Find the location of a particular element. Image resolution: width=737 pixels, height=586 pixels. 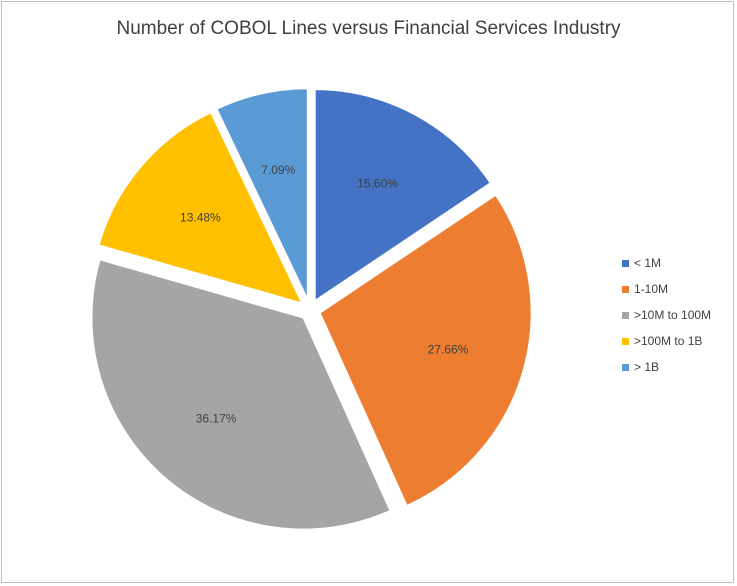

legend-label: < 1M is located at coordinates (648, 263).